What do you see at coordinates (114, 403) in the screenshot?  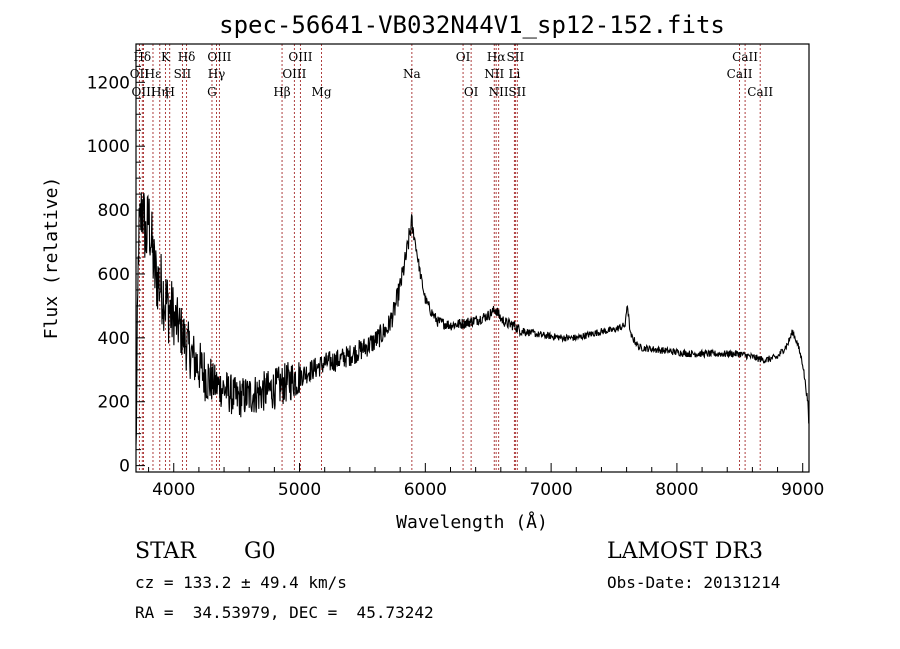 I see `y-tick-label: 200` at bounding box center [114, 403].